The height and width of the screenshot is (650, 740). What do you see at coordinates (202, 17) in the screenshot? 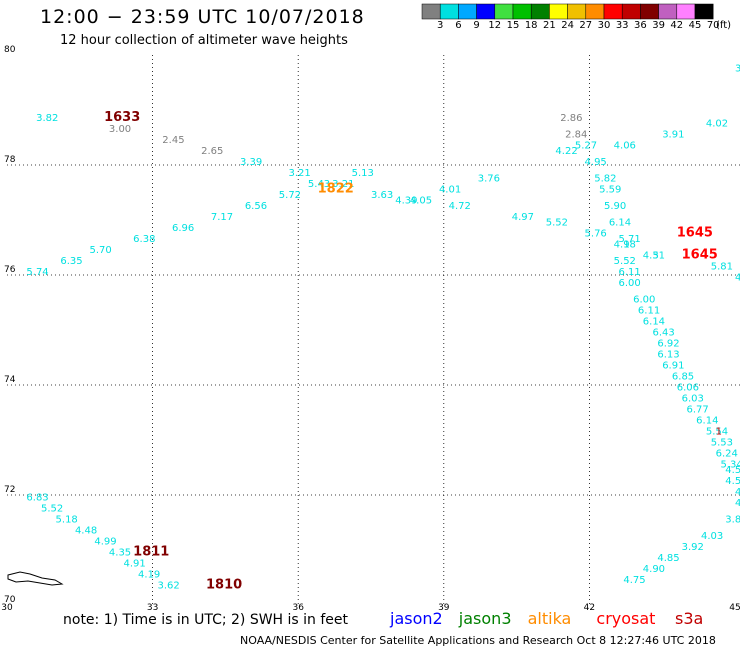
I see `chart-title: 12:00 − 23:59 UTC 10/07/2018` at bounding box center [202, 17].